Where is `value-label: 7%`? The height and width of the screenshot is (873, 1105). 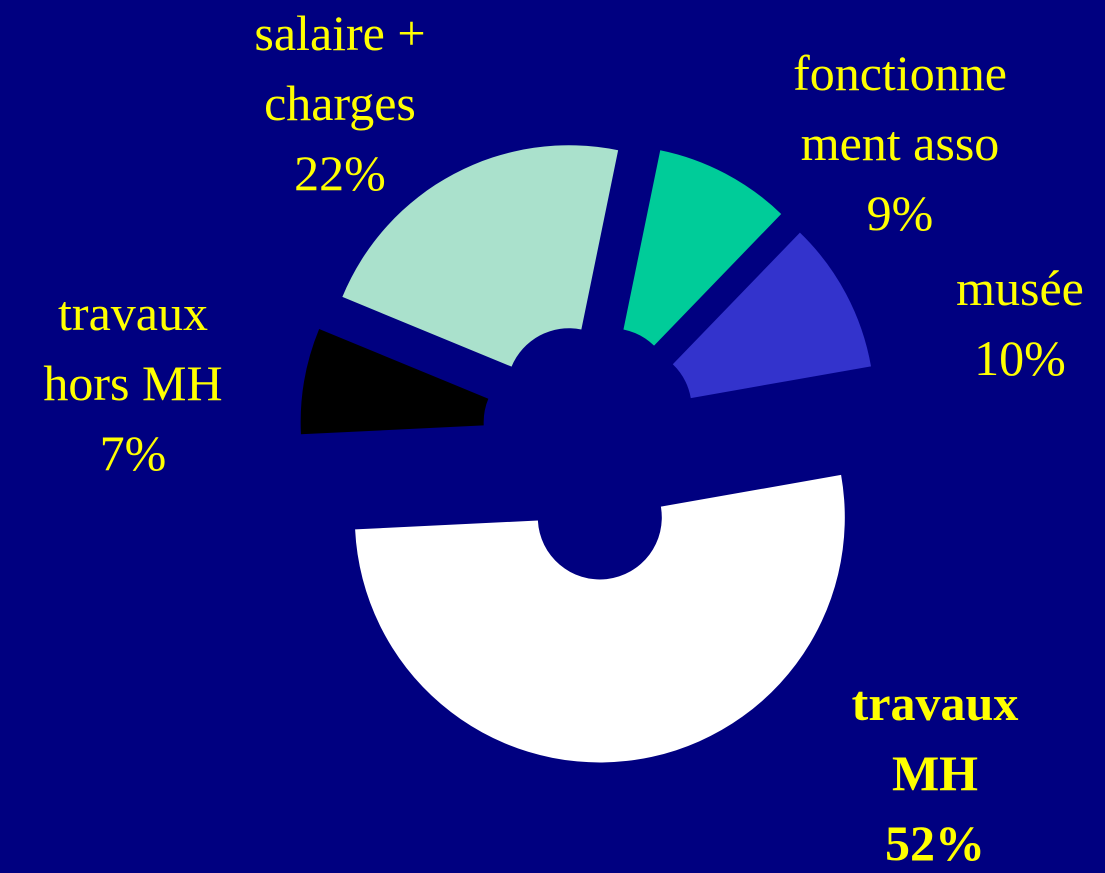
value-label: 7% is located at coordinates (133, 453).